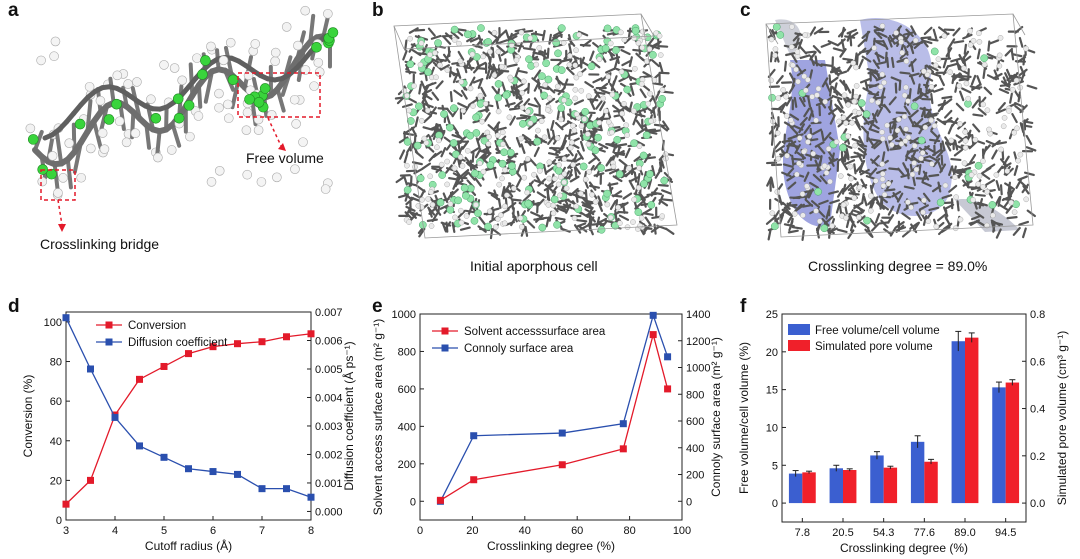  I want to click on panel-c-cell, so click(901, 127).